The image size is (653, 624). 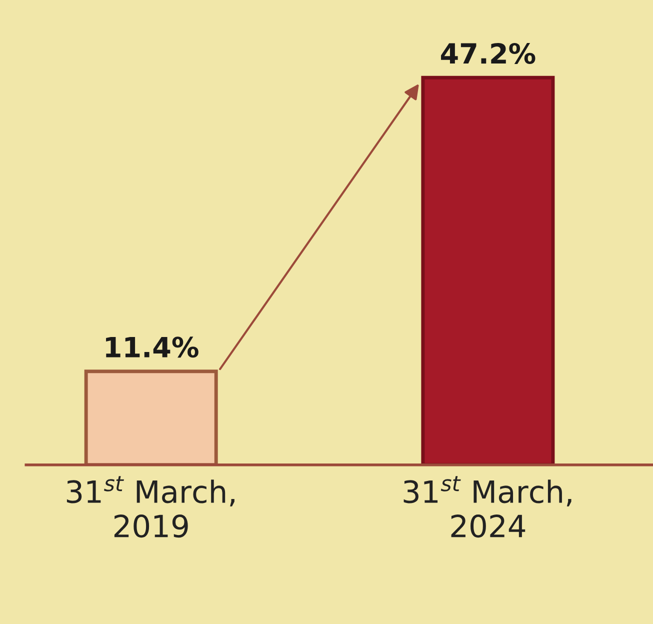 What do you see at coordinates (152, 347) in the screenshot?
I see `data-label: 11.4%` at bounding box center [152, 347].